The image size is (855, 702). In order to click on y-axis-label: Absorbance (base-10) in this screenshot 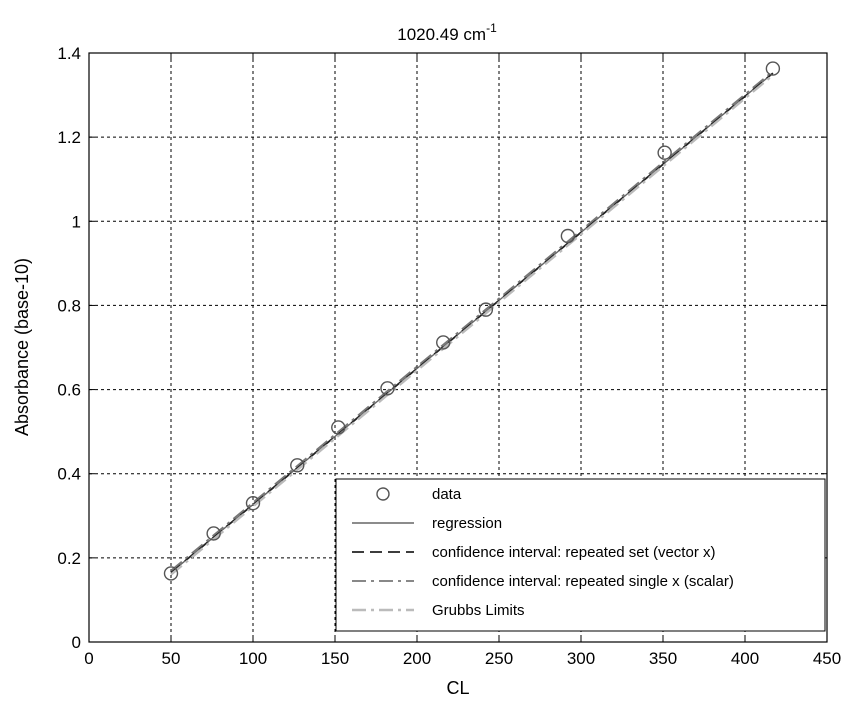, I will do `click(22, 347)`.